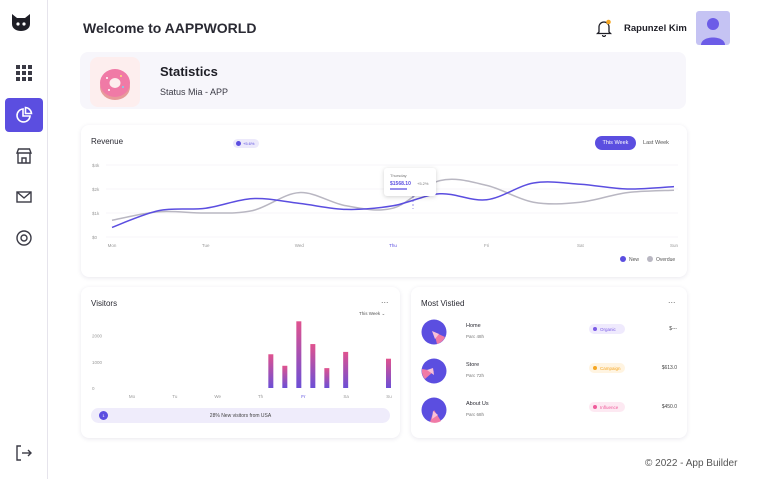  I want to click on y-tick-label: 2000, so click(97, 336).